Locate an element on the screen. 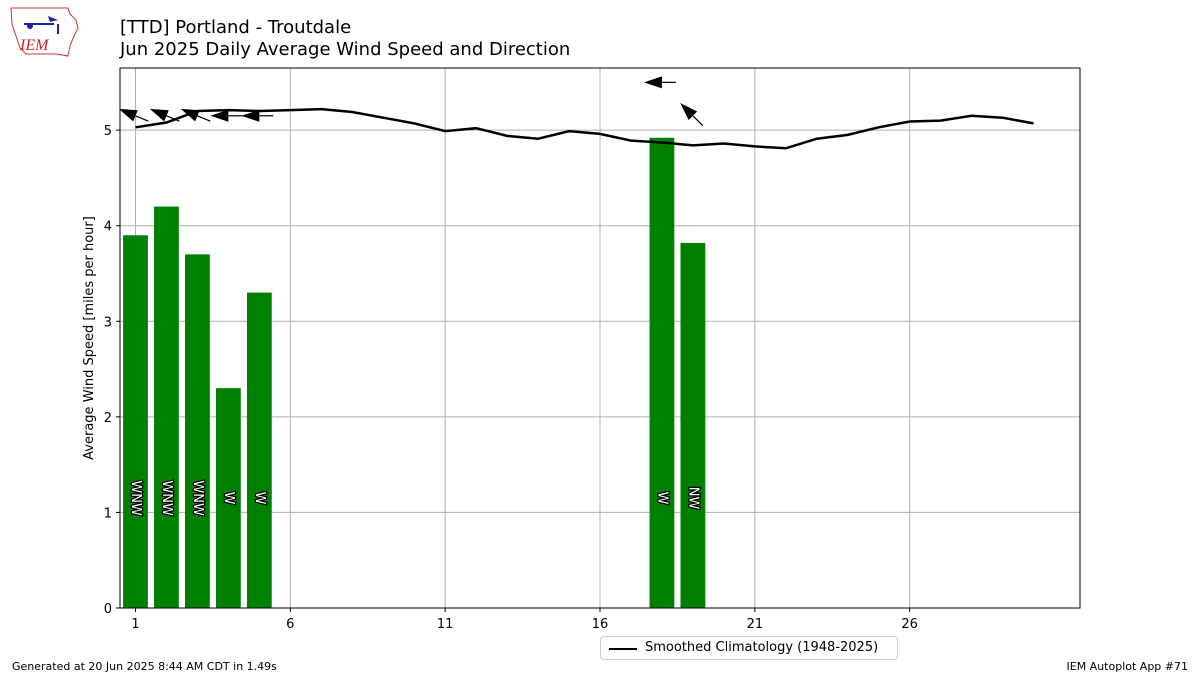 The image size is (1200, 675). x-tick-label: 16 is located at coordinates (600, 624).